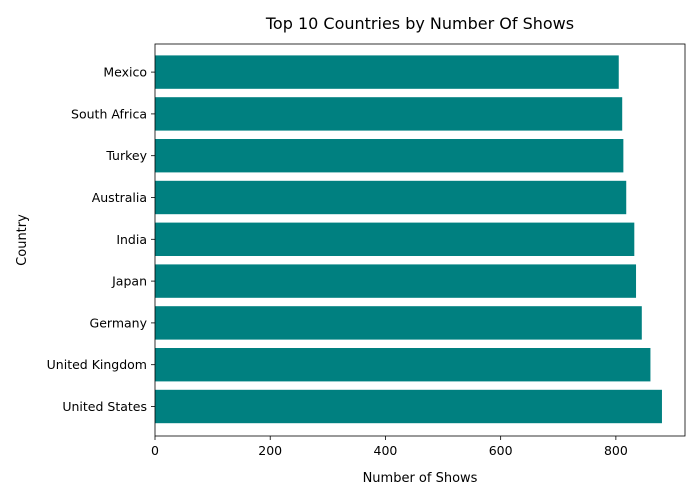 This screenshot has width=700, height=500. I want to click on y-tick-label: Japan, so click(129, 281).